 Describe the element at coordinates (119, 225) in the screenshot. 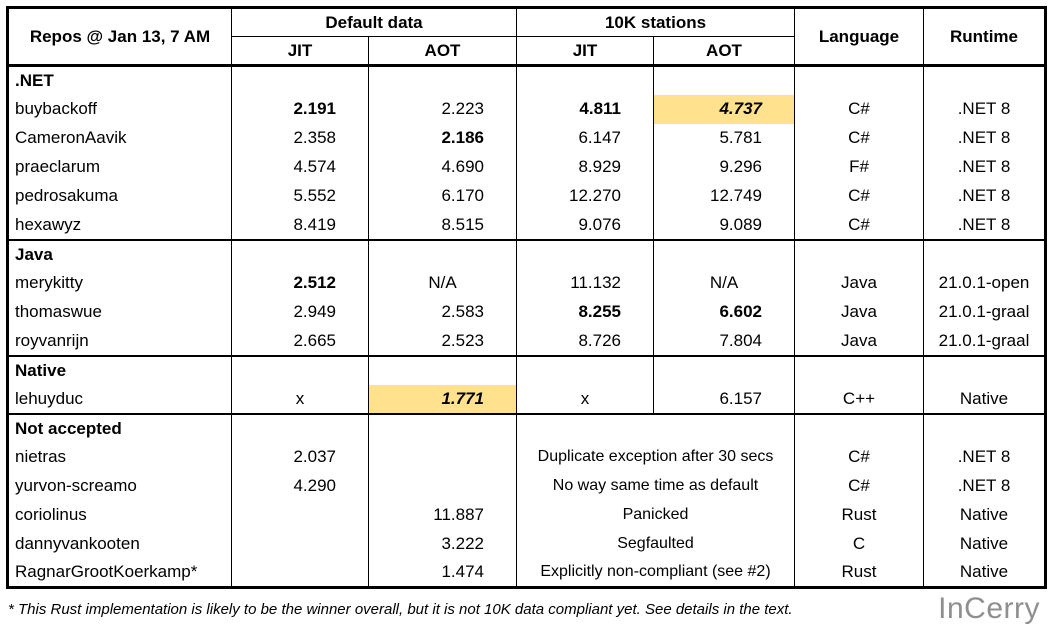

I see `repo-name: hexawyz` at that location.